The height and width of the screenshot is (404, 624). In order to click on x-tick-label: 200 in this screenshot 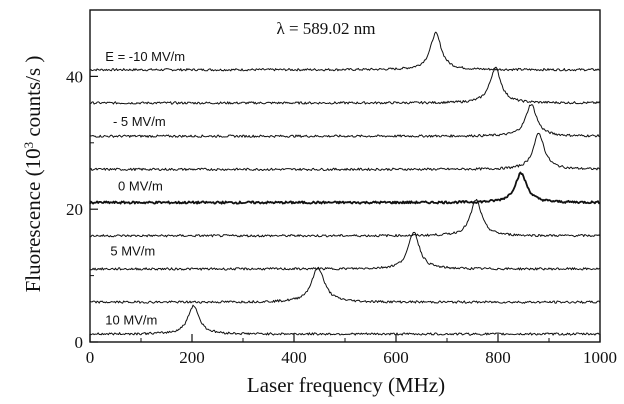, I will do `click(192, 357)`.